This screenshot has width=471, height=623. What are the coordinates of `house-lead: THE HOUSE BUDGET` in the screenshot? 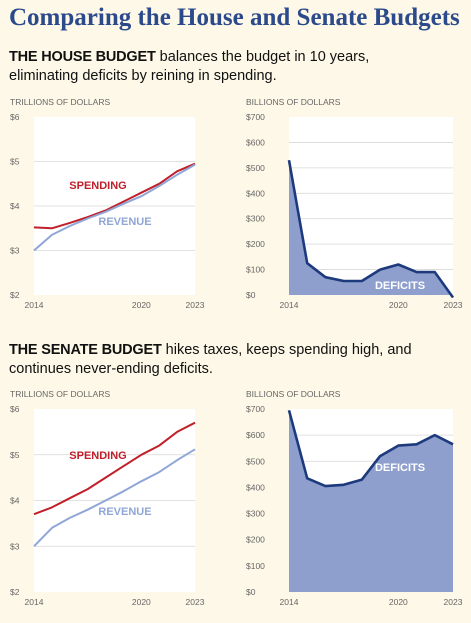 It's located at (82, 57).